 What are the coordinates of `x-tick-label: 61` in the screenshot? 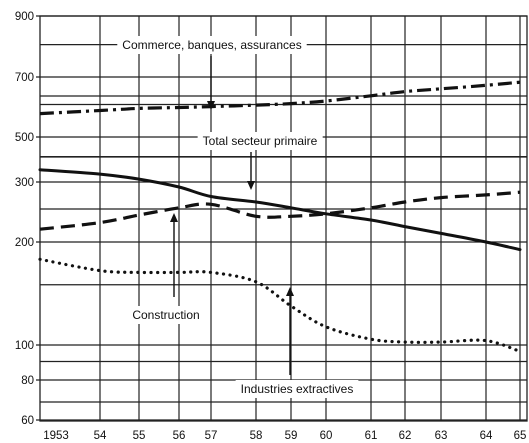 It's located at (371, 436).